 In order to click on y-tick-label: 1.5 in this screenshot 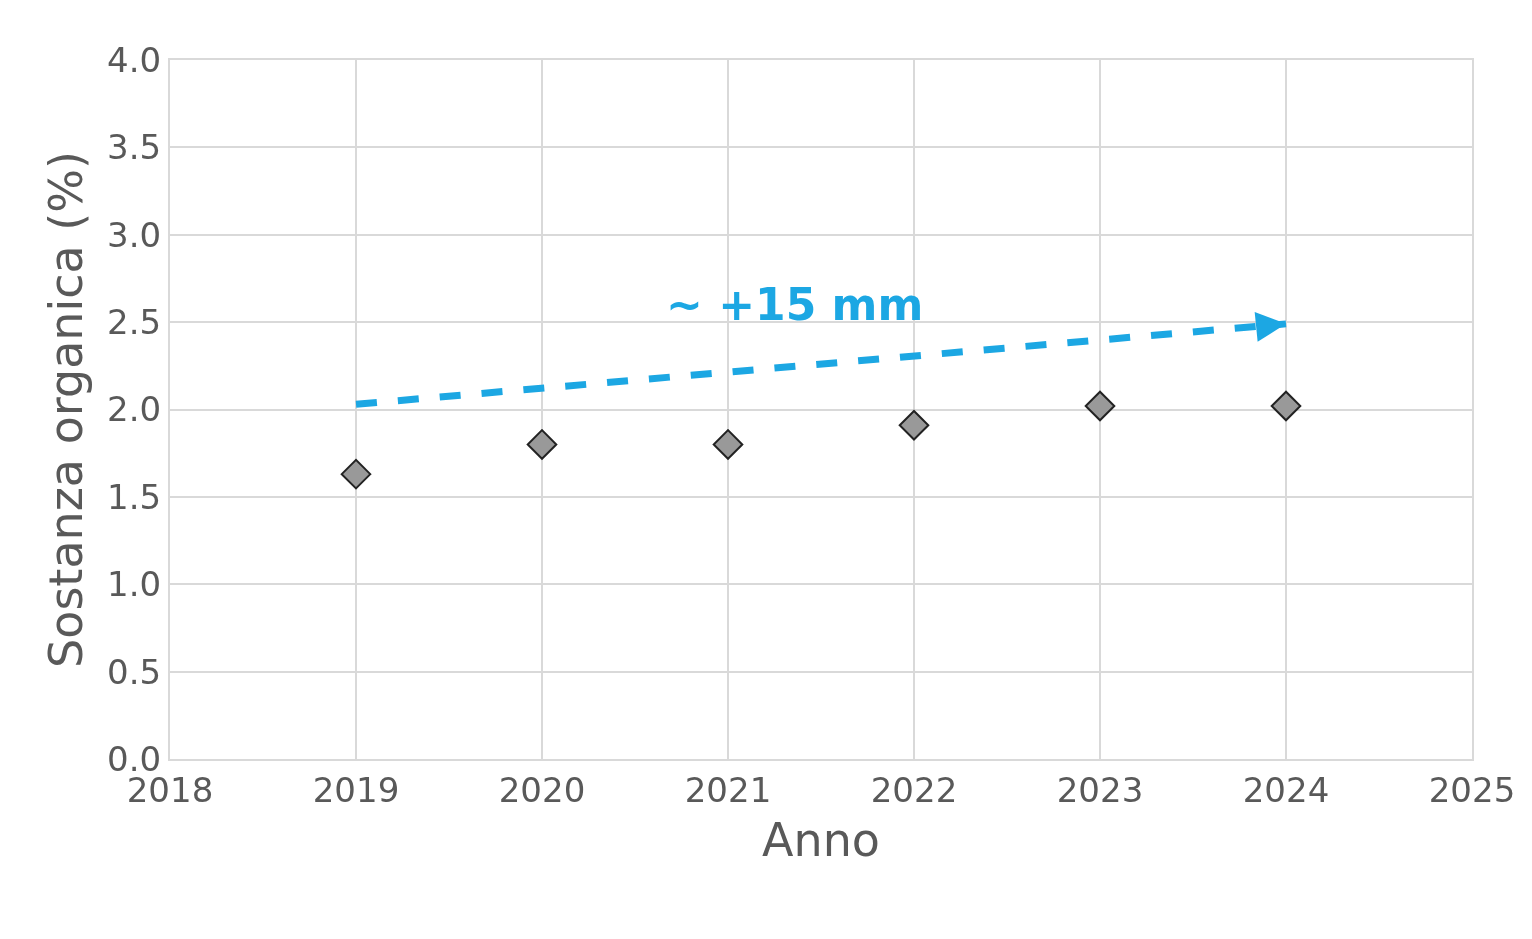, I will do `click(134, 496)`.